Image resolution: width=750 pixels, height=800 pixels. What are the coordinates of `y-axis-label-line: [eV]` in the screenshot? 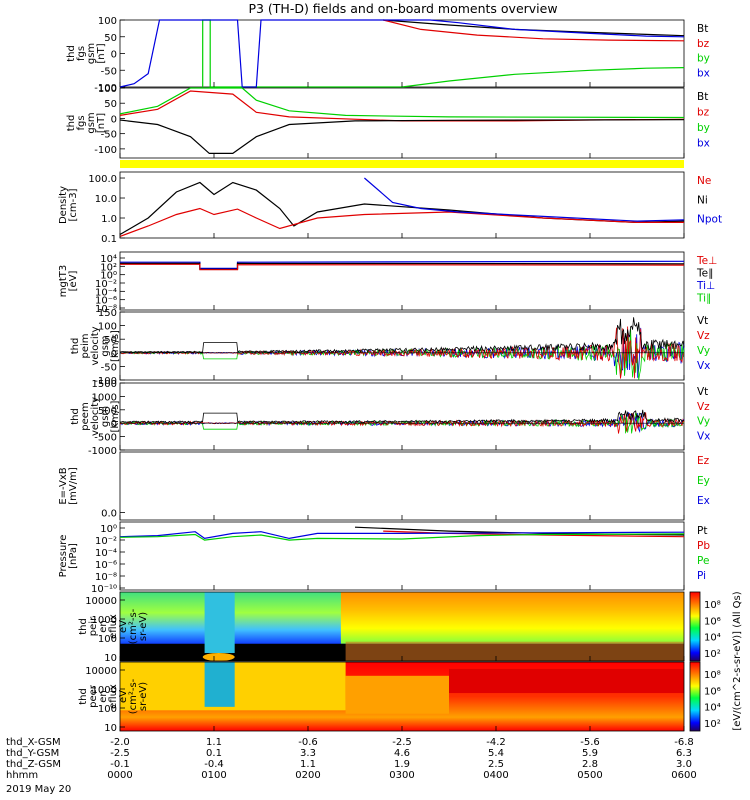 It's located at (73, 281).